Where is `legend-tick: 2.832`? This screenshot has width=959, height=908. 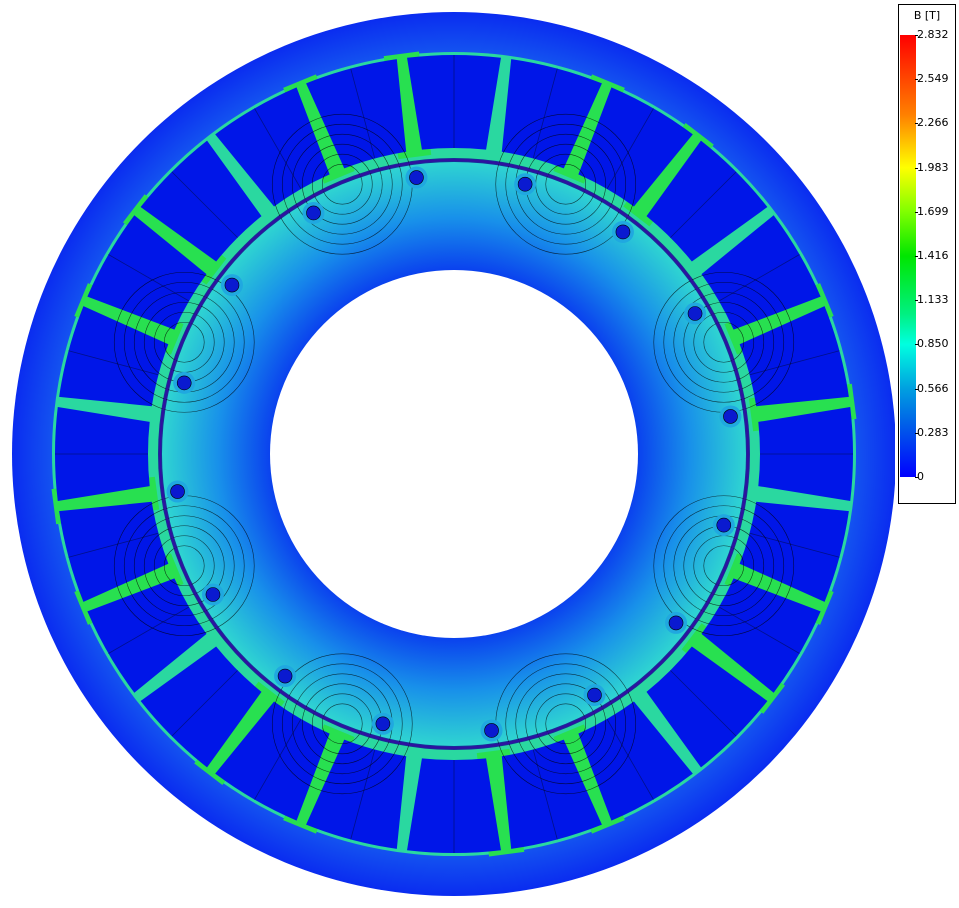
legend-tick: 2.832 is located at coordinates (932, 34).